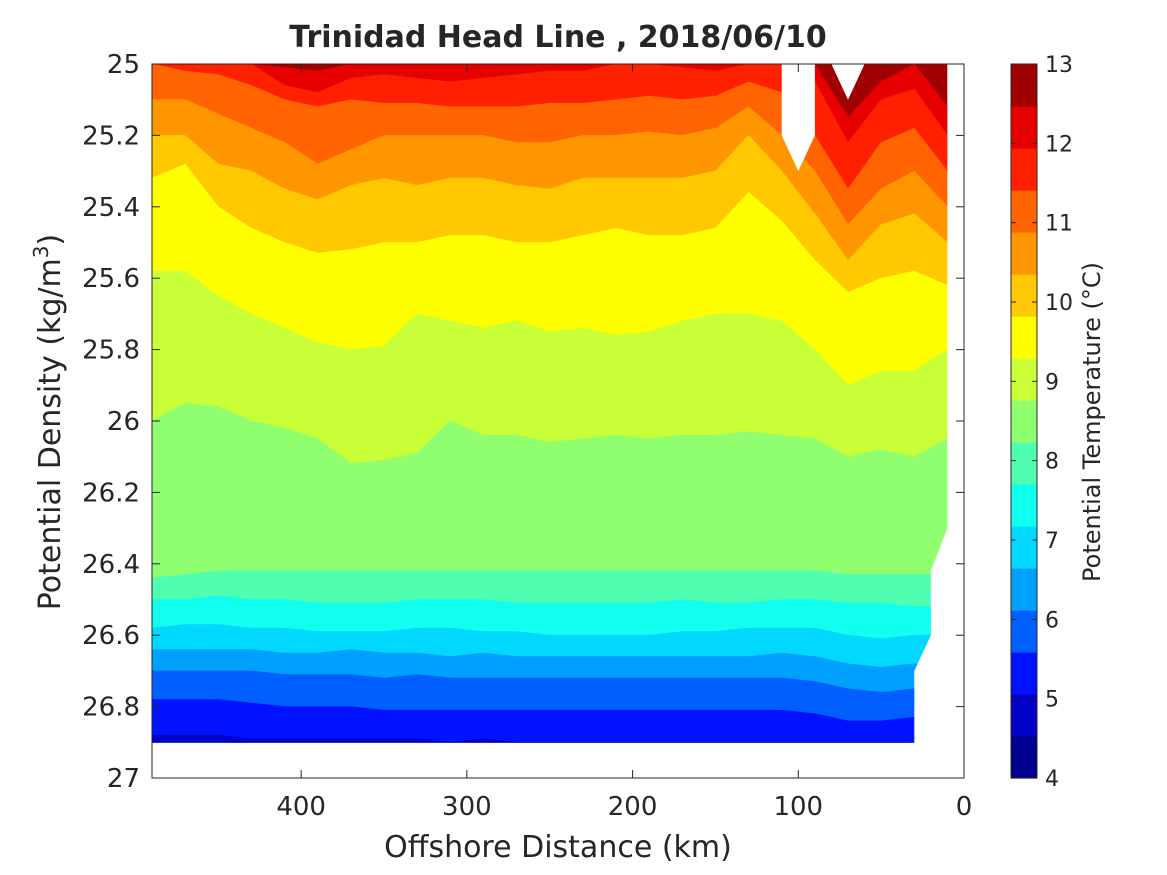  What do you see at coordinates (633, 807) in the screenshot?
I see `x-tick-label: 200` at bounding box center [633, 807].